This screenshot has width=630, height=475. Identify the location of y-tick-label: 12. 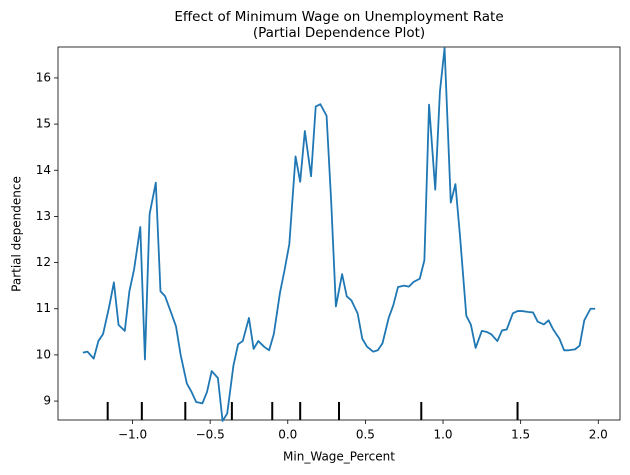
(43, 262).